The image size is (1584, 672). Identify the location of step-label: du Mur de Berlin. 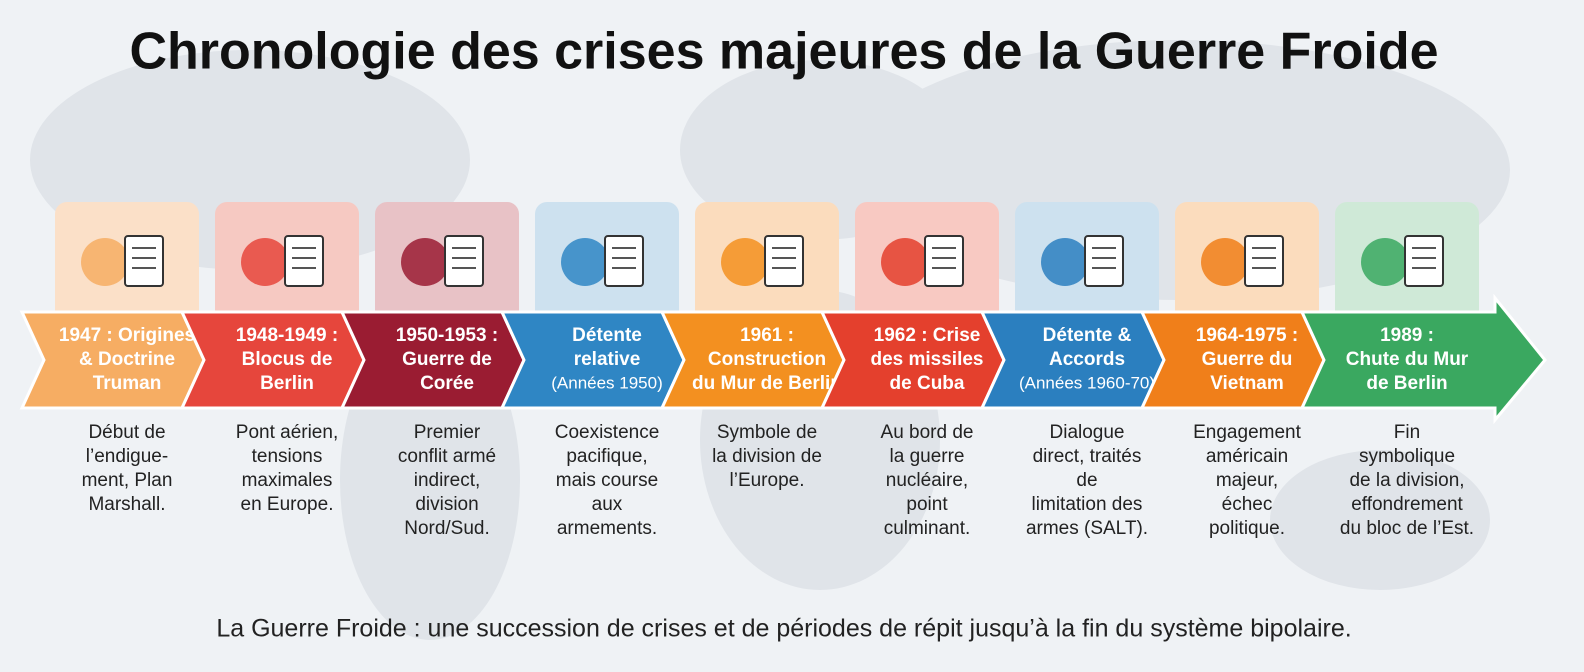
(767, 383).